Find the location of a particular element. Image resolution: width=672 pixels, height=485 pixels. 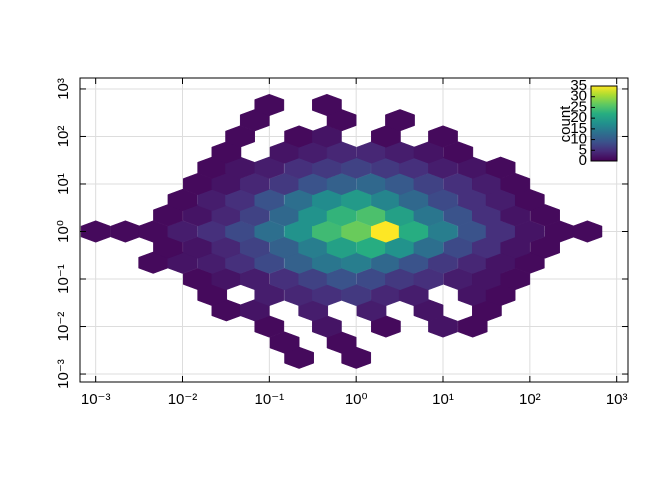

colorbar is located at coordinates (604, 123).